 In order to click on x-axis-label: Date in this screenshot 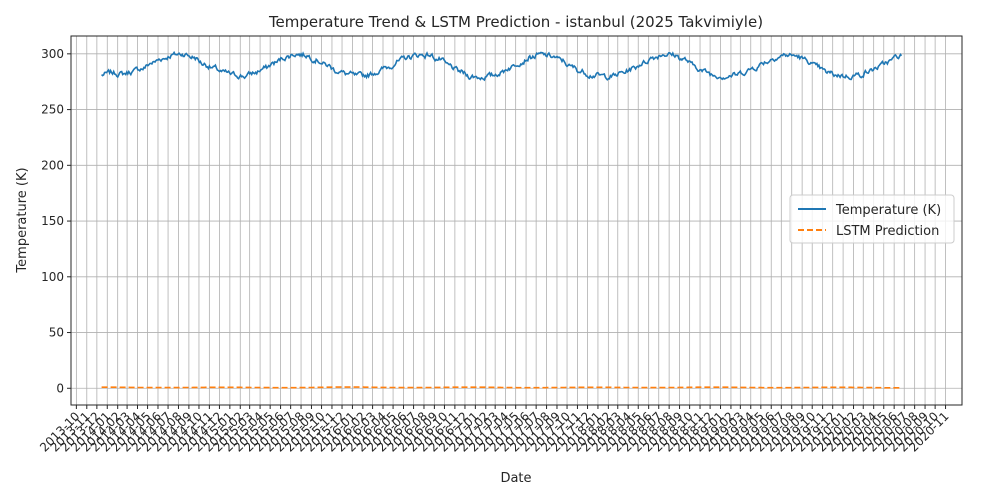, I will do `click(515, 478)`.